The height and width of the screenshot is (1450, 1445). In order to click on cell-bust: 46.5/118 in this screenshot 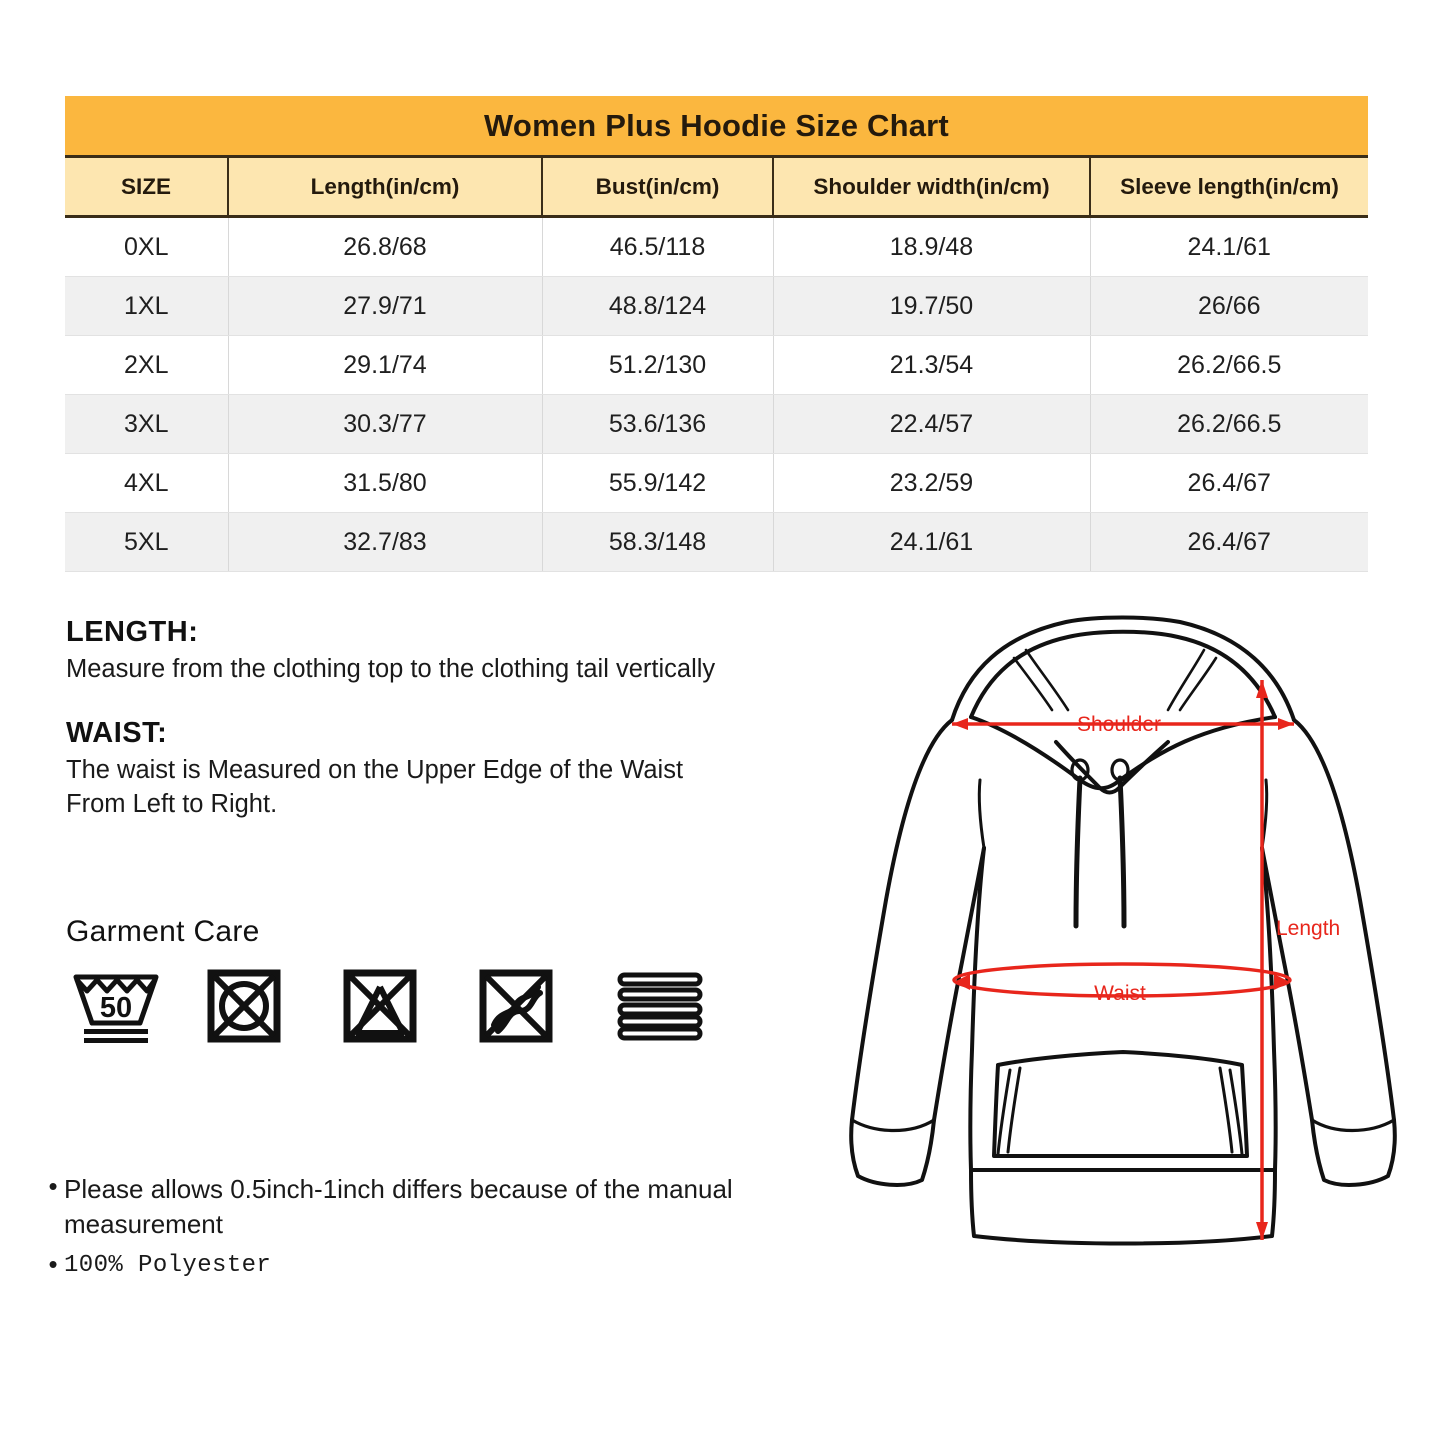, I will do `click(658, 246)`.